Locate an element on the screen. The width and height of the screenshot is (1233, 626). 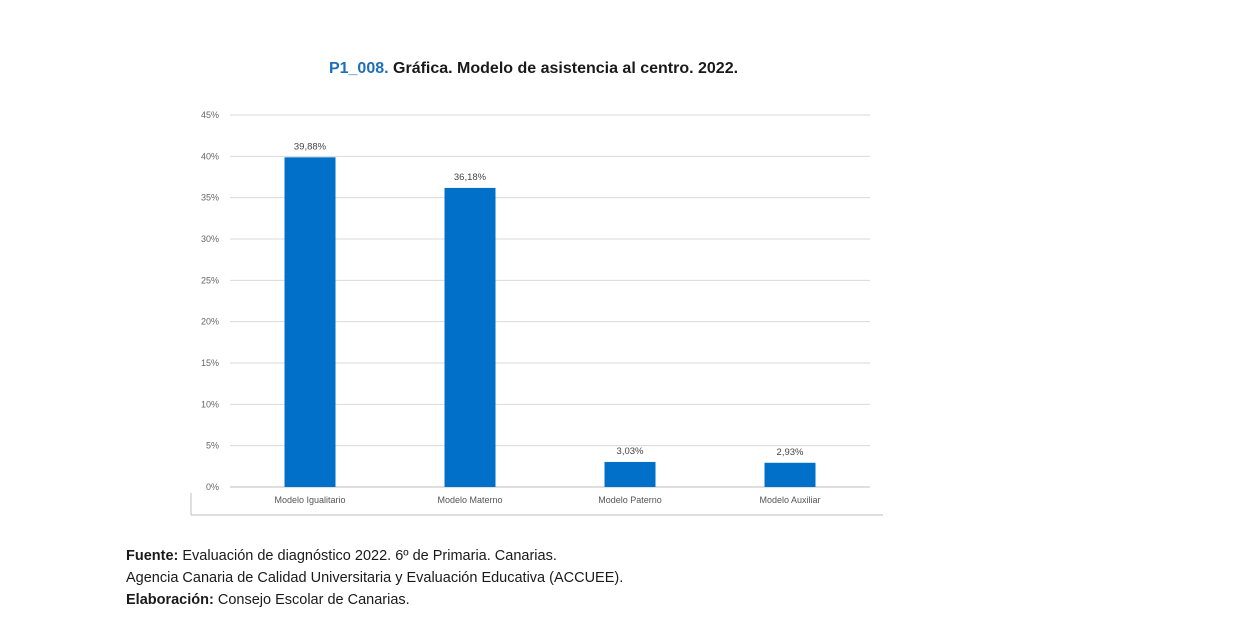
y-tick-label: 30% is located at coordinates (210, 239).